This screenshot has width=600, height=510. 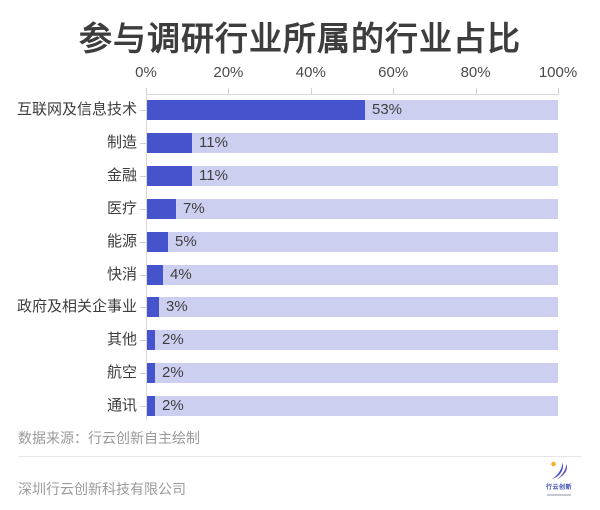 What do you see at coordinates (194, 208) in the screenshot?
I see `value-label: 7%` at bounding box center [194, 208].